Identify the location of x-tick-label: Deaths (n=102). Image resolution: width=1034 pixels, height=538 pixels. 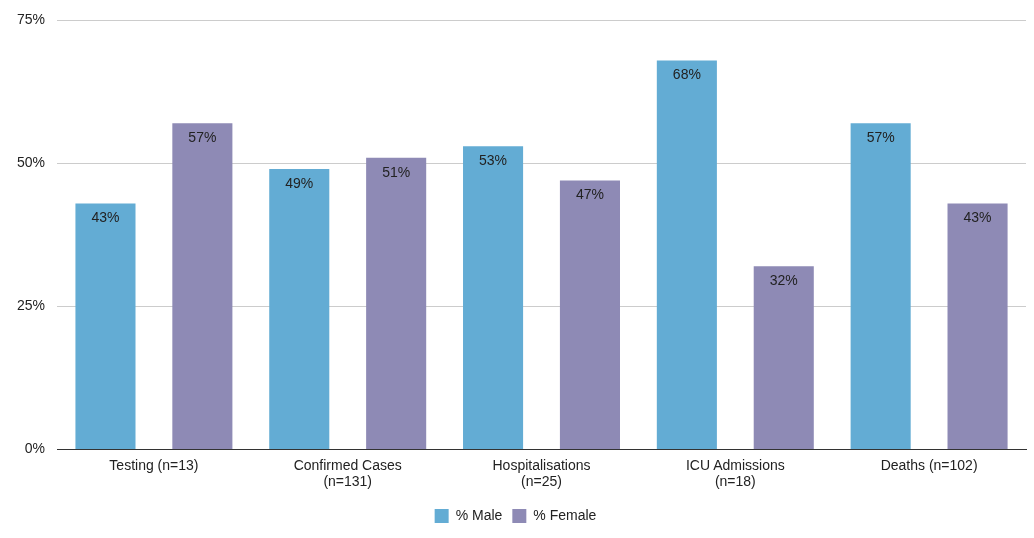
(929, 464).